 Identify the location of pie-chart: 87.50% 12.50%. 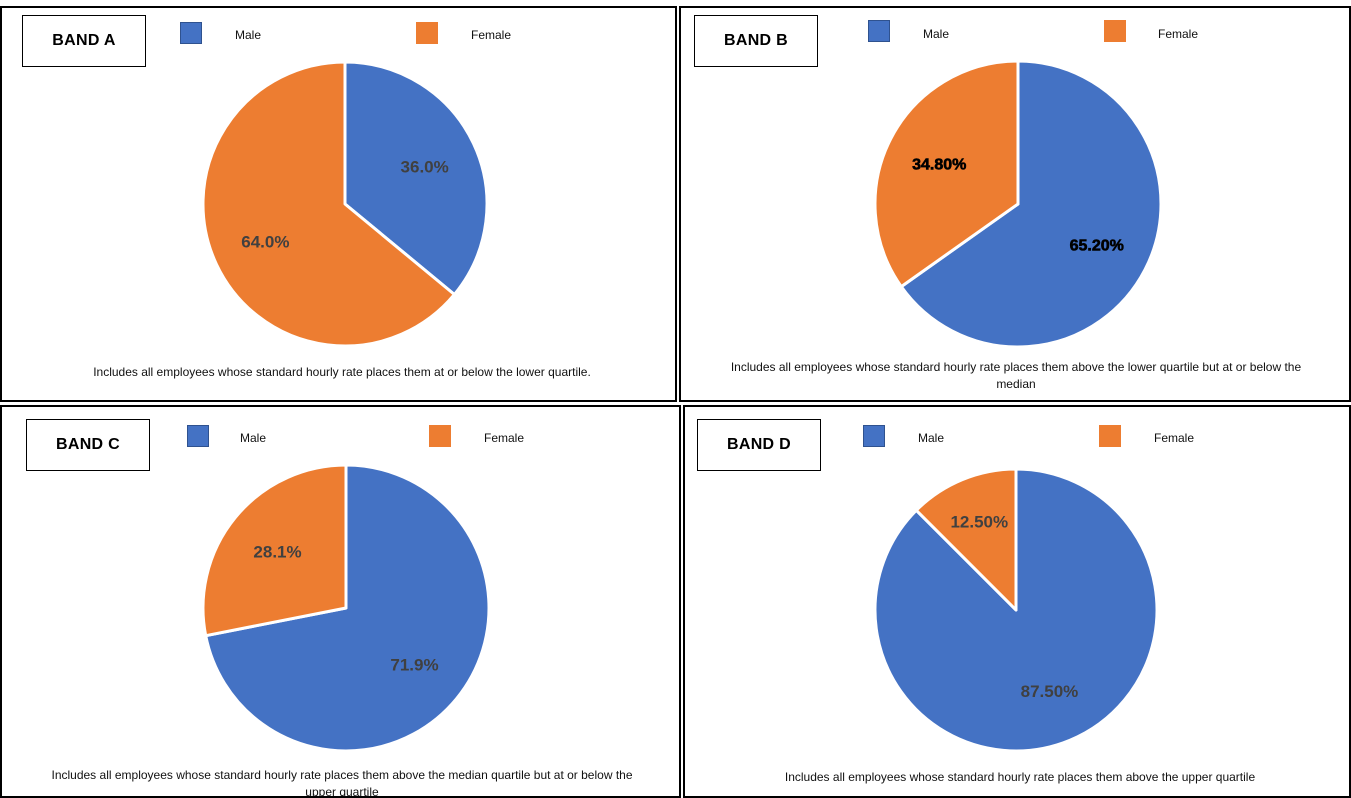
(1016, 610).